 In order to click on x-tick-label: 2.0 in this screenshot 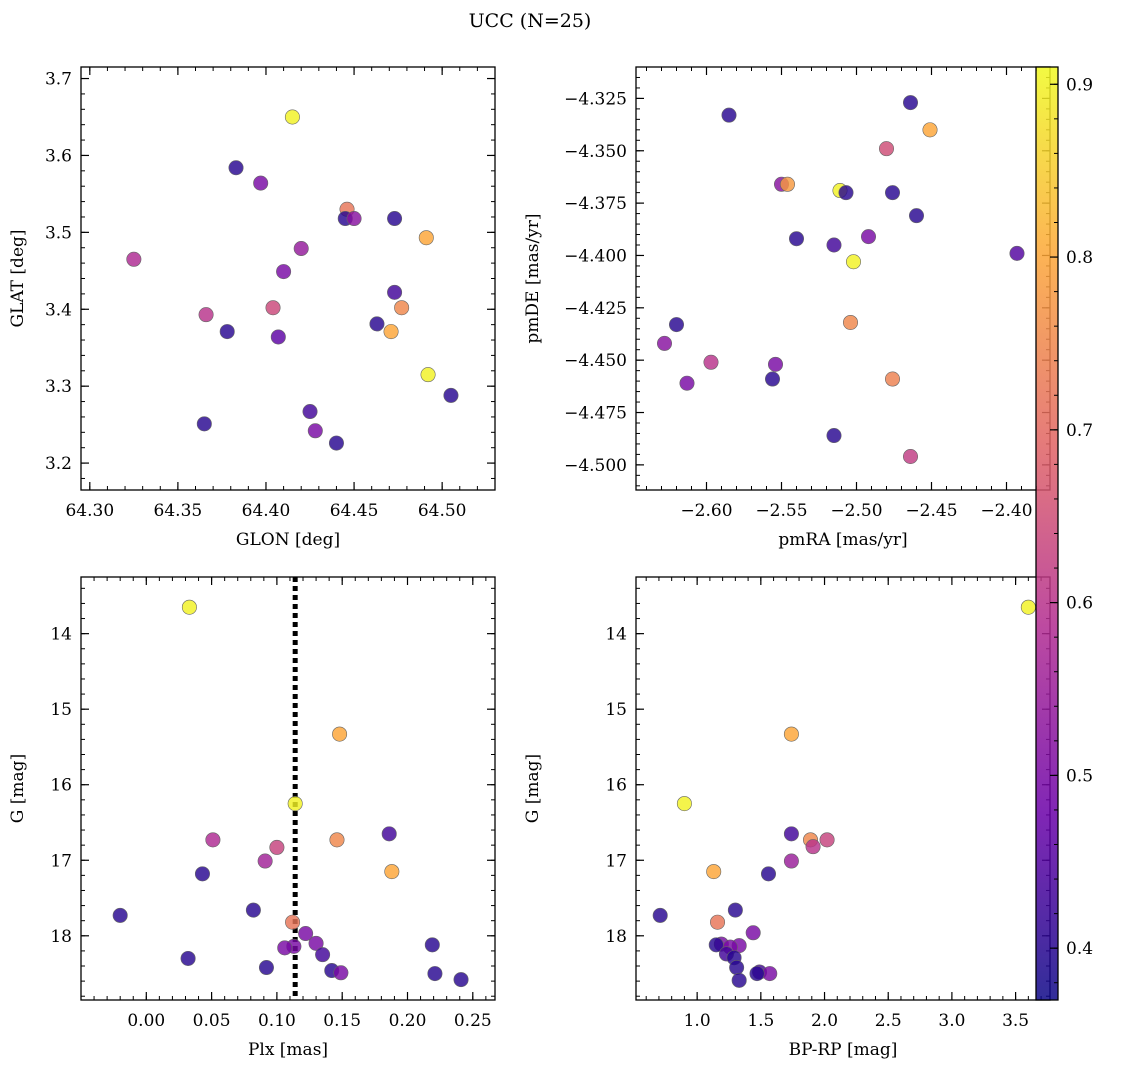, I will do `click(824, 1021)`.